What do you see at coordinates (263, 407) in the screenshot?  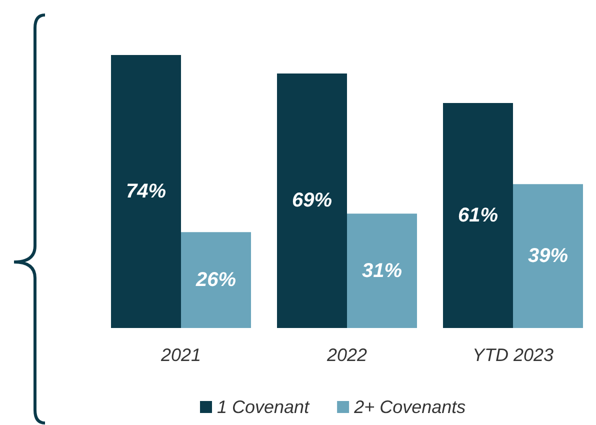 I see `legend-label: 1 Covenant` at bounding box center [263, 407].